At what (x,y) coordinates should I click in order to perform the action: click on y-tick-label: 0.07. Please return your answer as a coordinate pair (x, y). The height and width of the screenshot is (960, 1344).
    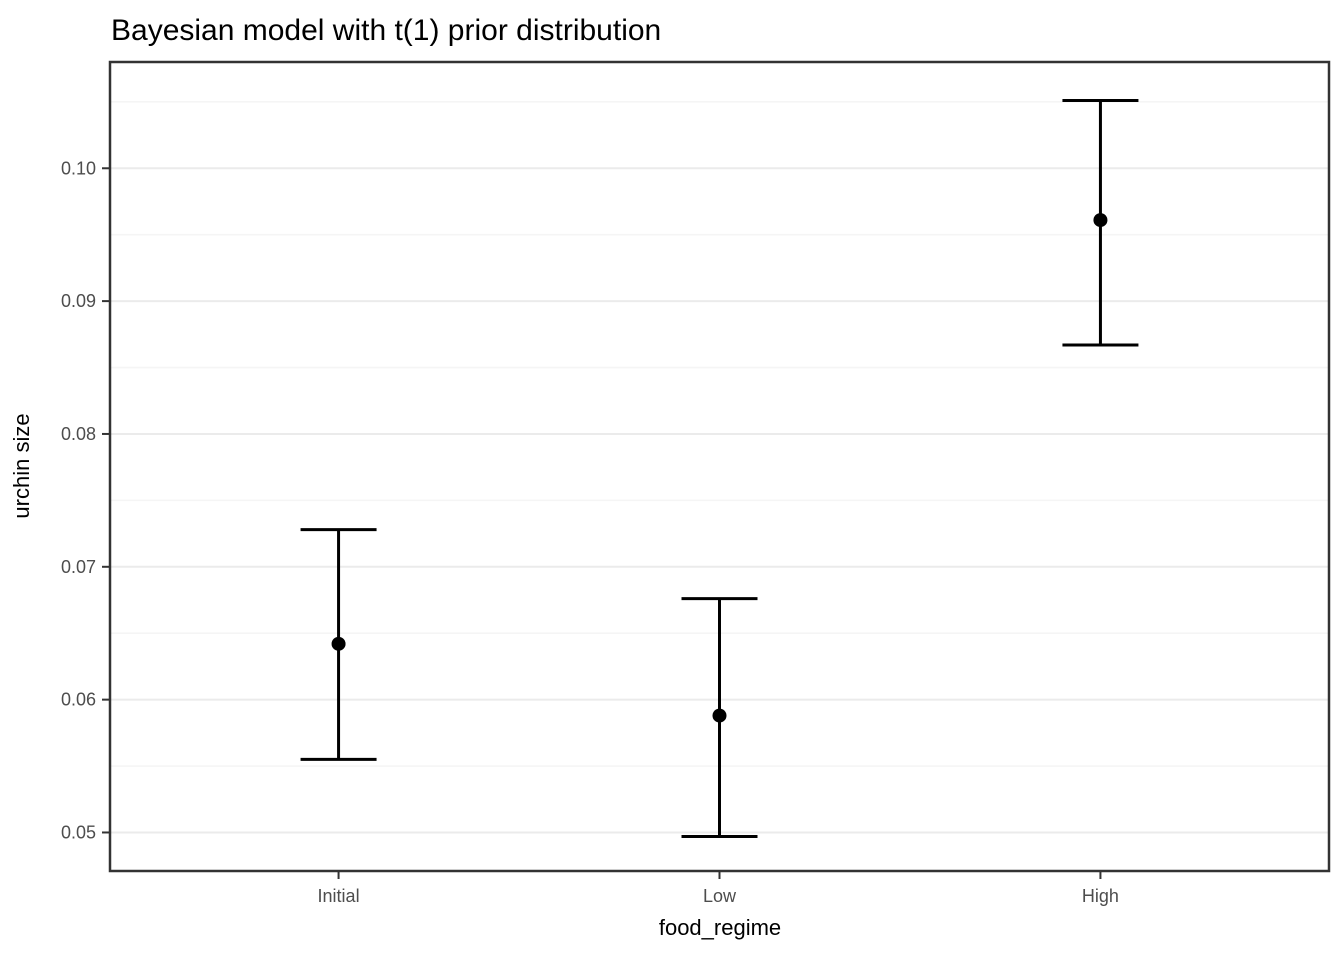
    Looking at the image, I should click on (78, 567).